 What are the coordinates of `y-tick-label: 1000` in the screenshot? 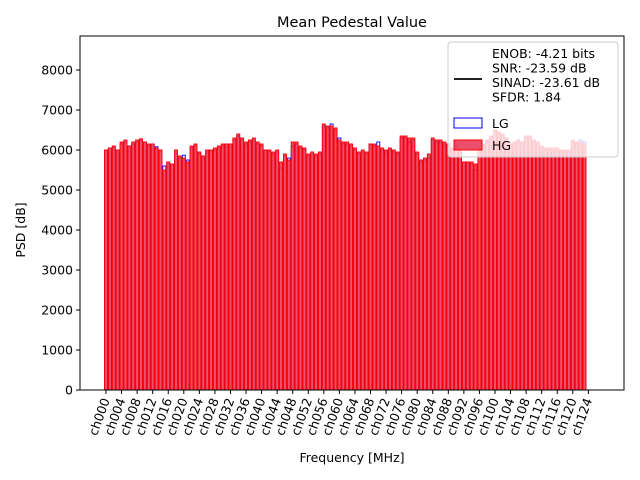 It's located at (57, 350).